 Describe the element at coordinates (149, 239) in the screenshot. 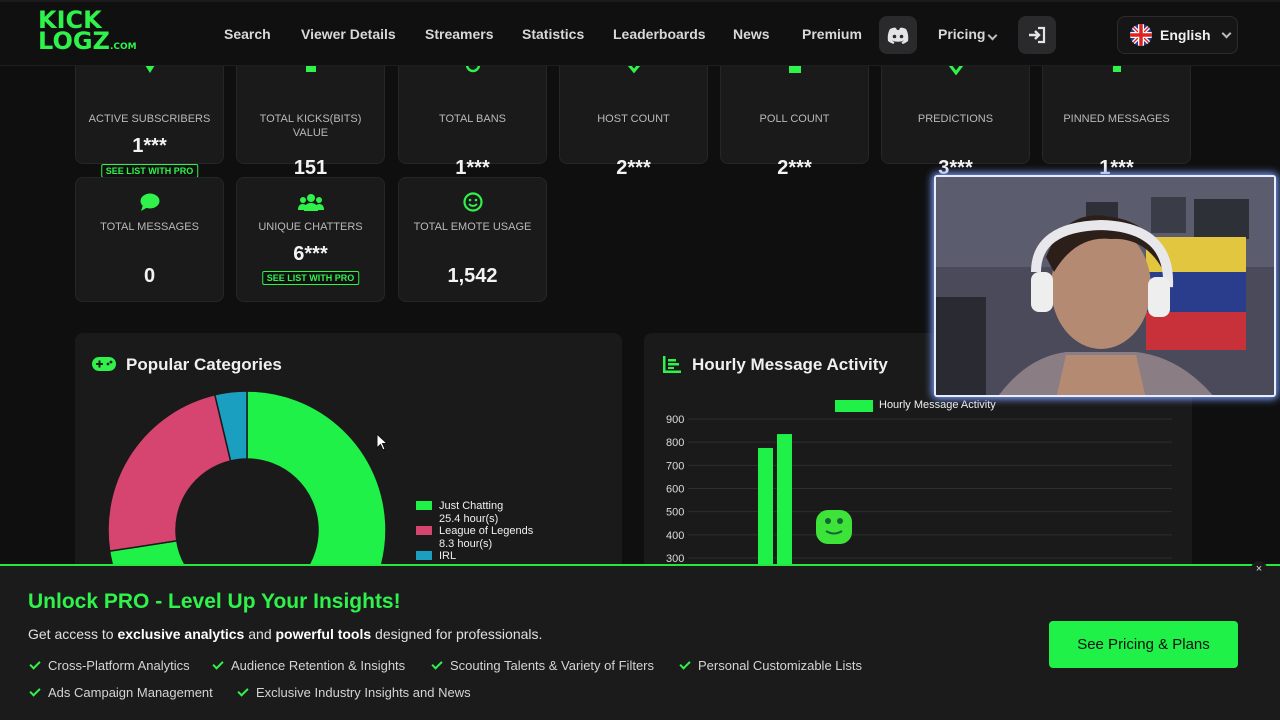

I see `stat-card-total-messages: TOTAL MESSAGES 0` at that location.